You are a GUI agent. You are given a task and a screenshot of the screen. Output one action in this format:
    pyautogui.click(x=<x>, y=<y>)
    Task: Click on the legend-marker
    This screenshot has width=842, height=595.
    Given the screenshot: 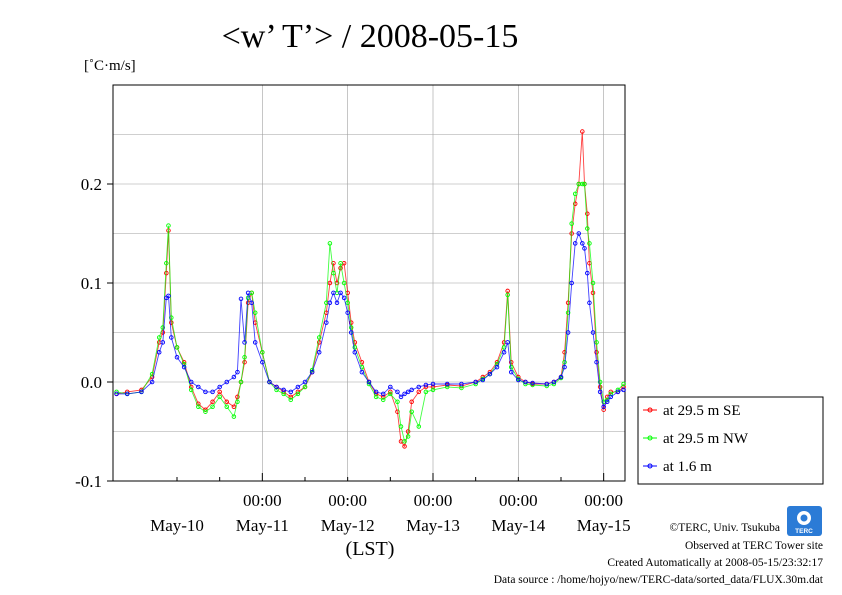 What is the action you would take?
    pyautogui.click(x=650, y=466)
    